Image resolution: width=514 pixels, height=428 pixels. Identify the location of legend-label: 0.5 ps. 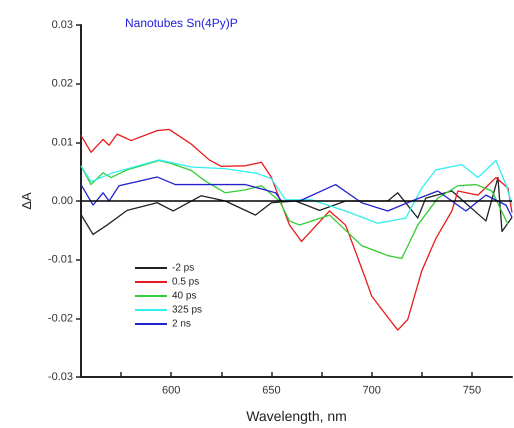
(186, 282).